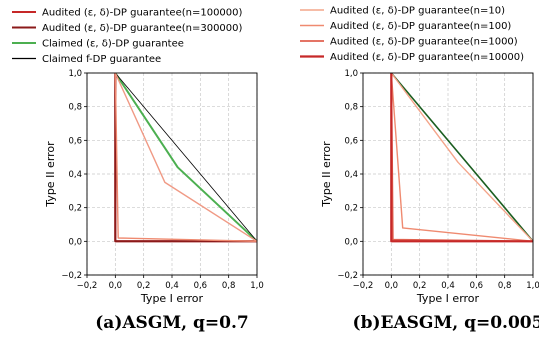 The width and height of the screenshot is (539, 337). Describe the element at coordinates (427, 57) in the screenshot. I see `legend-entry: Audited (ε, δ)-DP guarantee(n=10000)` at that location.